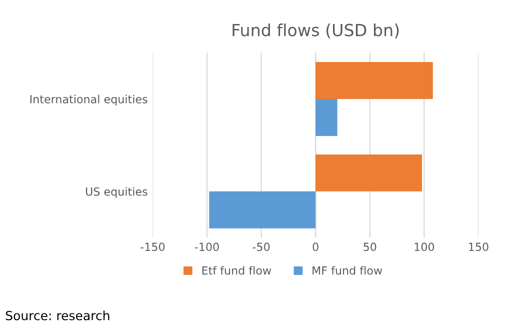  Describe the element at coordinates (261, 247) in the screenshot. I see `x-tick-label: -50` at that location.